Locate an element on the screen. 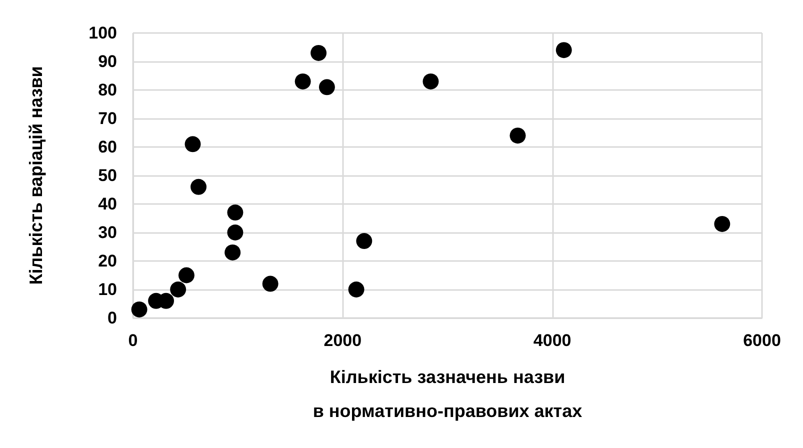 This screenshot has width=803, height=448. y-tick-label: 80 is located at coordinates (107, 90).